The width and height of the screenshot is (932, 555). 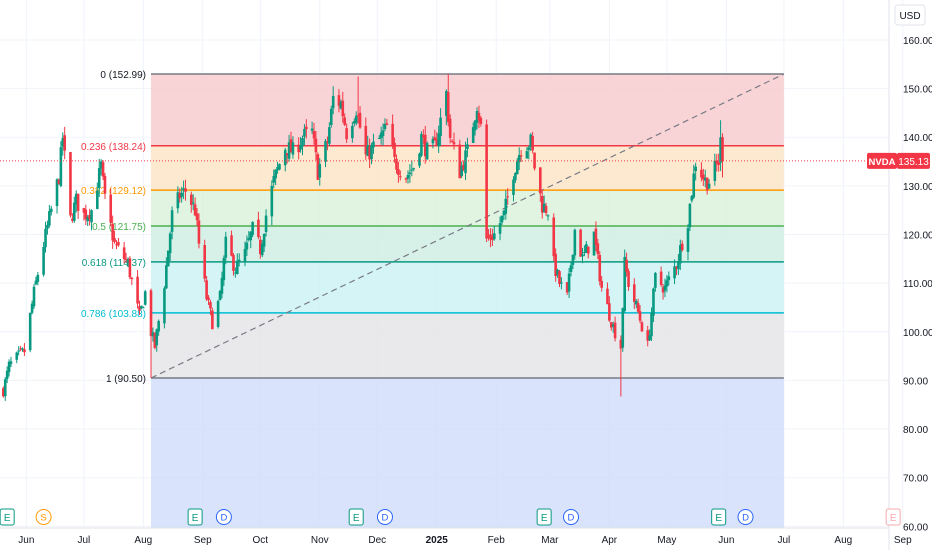 I want to click on event-marker-split: S, so click(x=43, y=517).